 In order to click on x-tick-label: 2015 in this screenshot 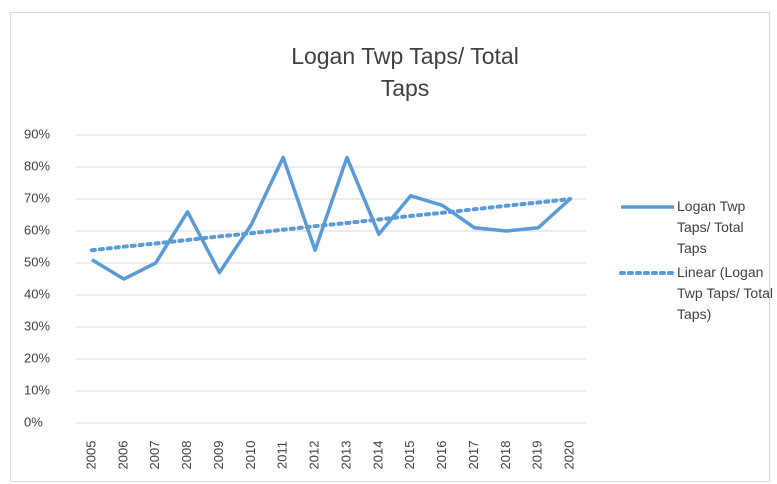, I will do `click(409, 455)`.